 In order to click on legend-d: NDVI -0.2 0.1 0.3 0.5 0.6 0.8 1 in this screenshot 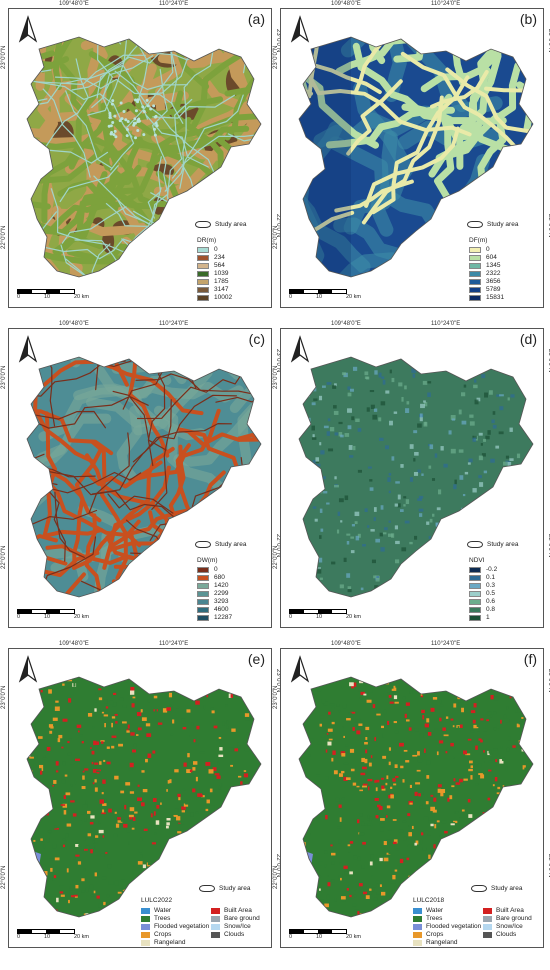, I will do `click(483, 589)`.